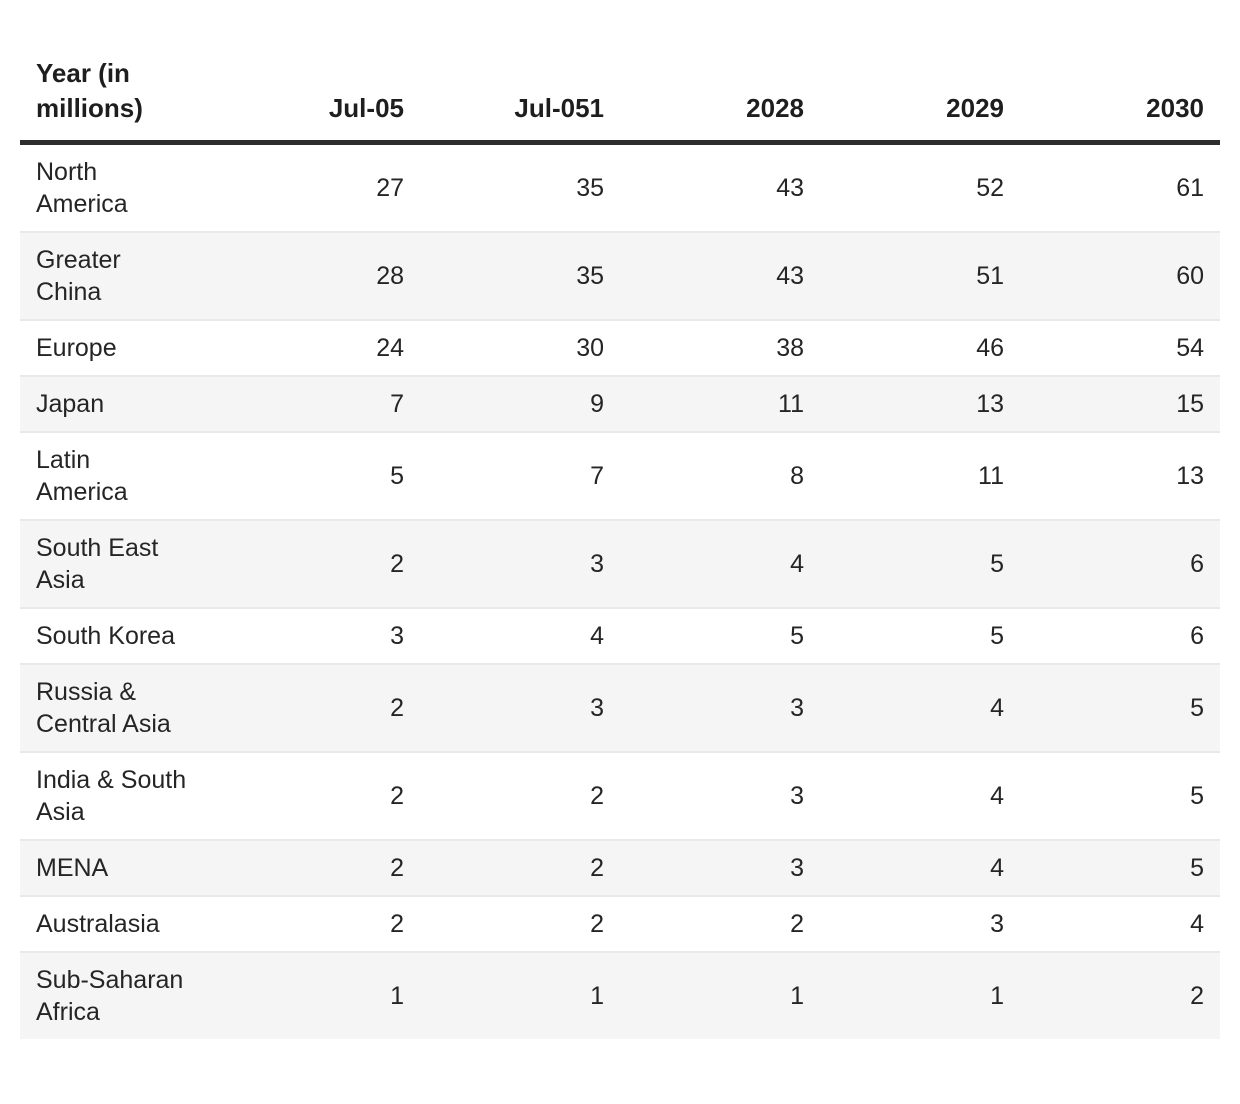  Describe the element at coordinates (390, 348) in the screenshot. I see `value-cell: 24` at that location.